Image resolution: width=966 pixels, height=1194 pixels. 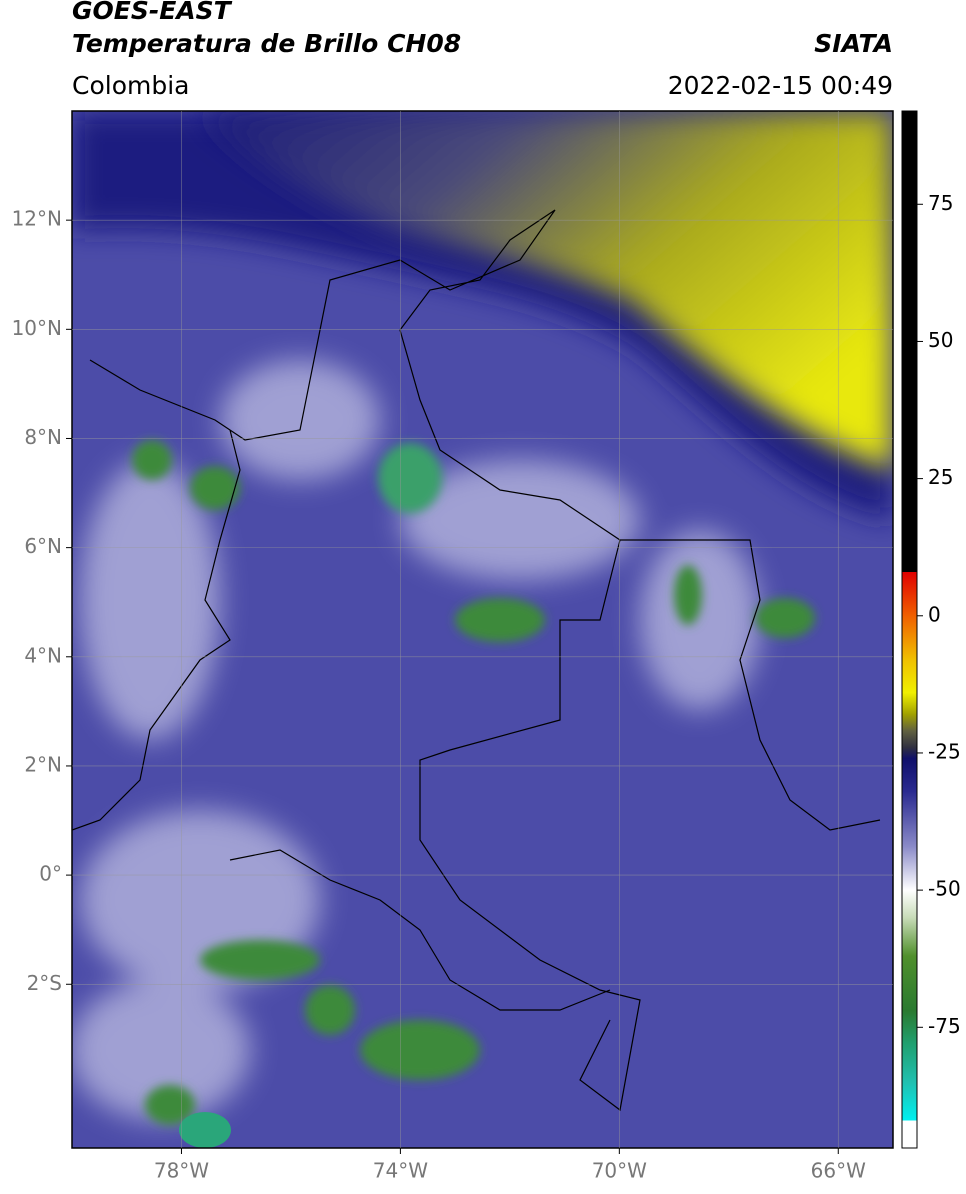 What do you see at coordinates (44, 983) in the screenshot?
I see `y-tick-label: 2°S` at bounding box center [44, 983].